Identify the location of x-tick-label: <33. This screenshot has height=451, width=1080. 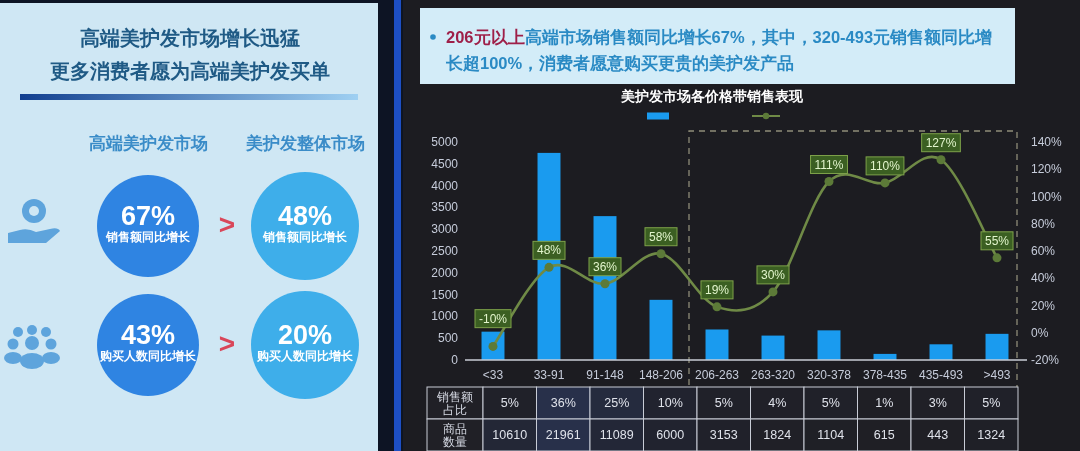
(493, 375).